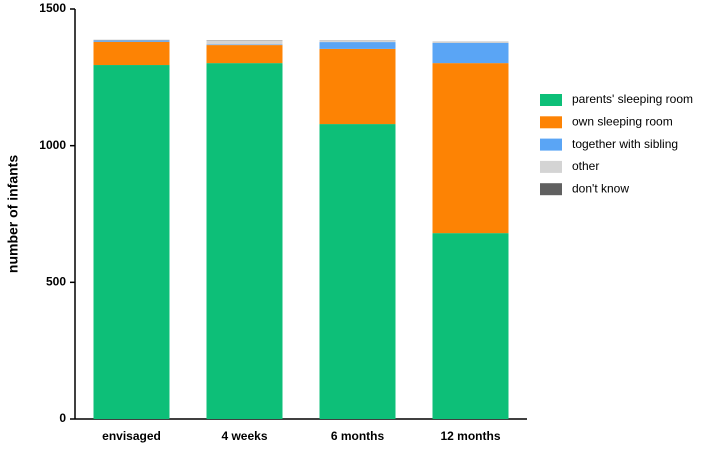 This screenshot has width=709, height=452. What do you see at coordinates (62, 418) in the screenshot?
I see `y-tick-label: 0` at bounding box center [62, 418].